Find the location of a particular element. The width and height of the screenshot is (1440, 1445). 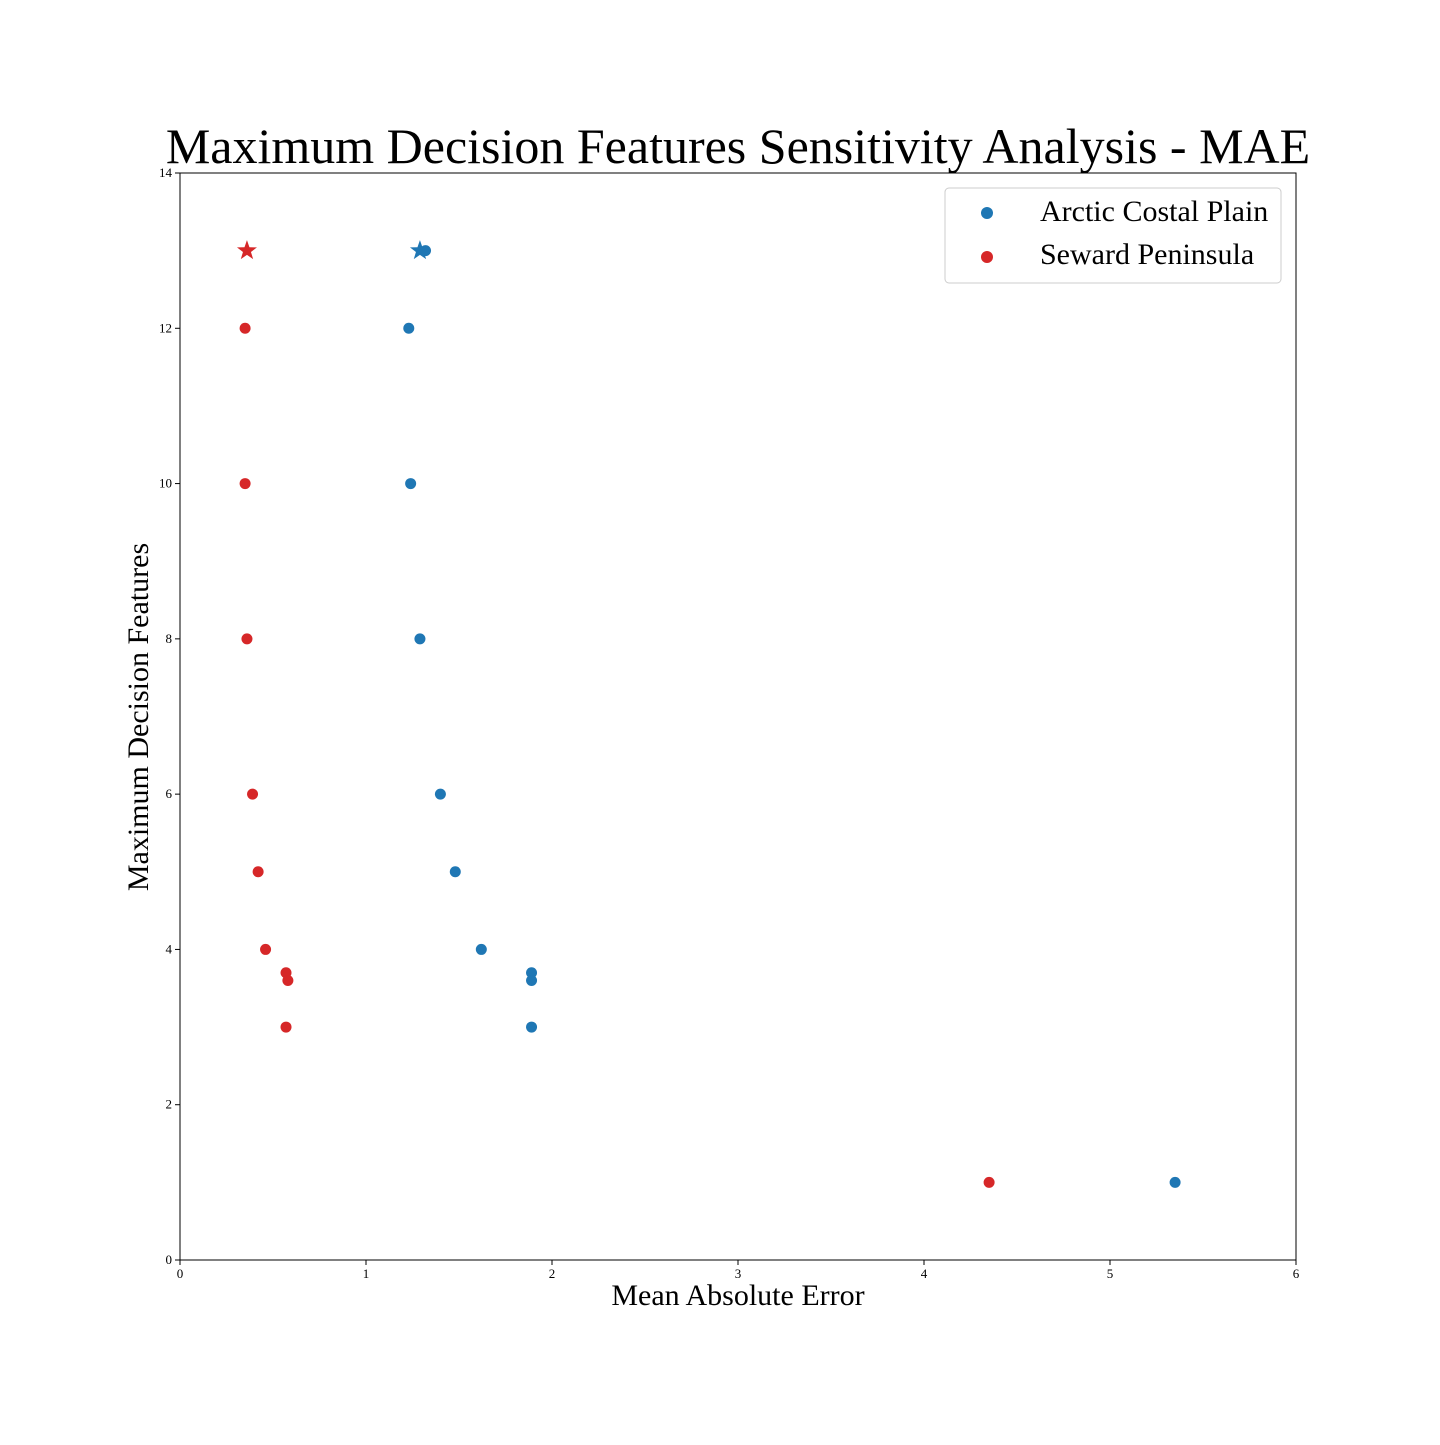

y-tick-label: 2 is located at coordinates (169, 1104).